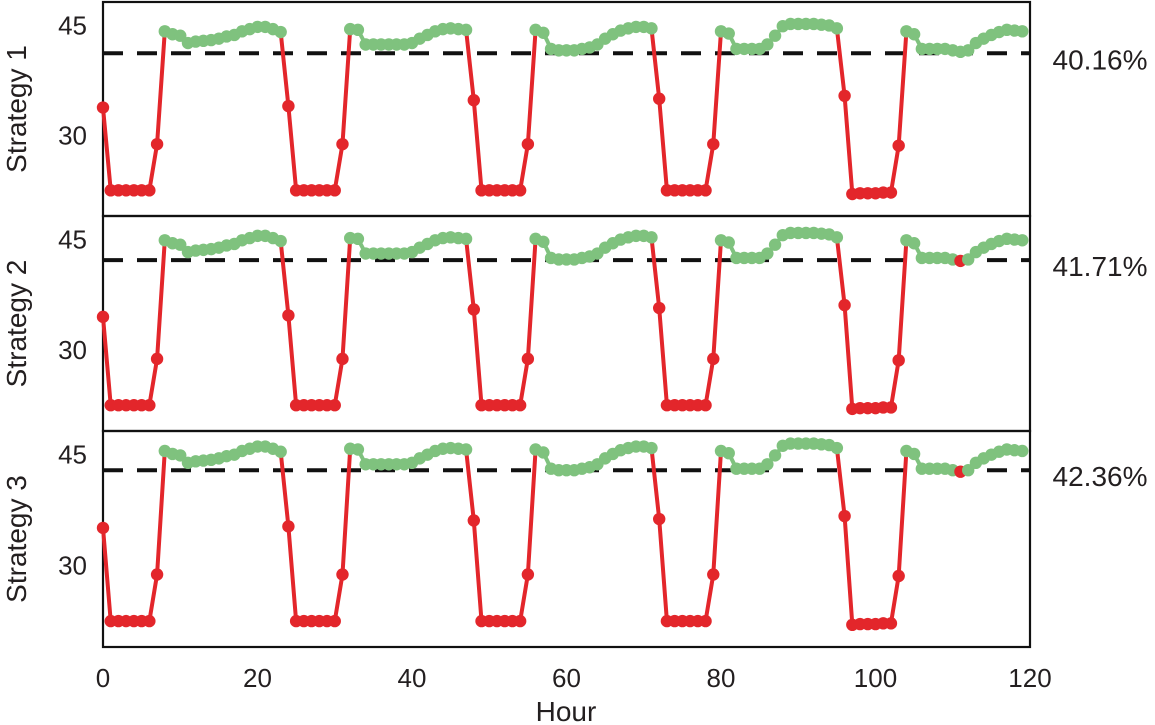 This screenshot has height=725, width=1155. Describe the element at coordinates (412, 678) in the screenshot. I see `x-tick-label: 40` at that location.